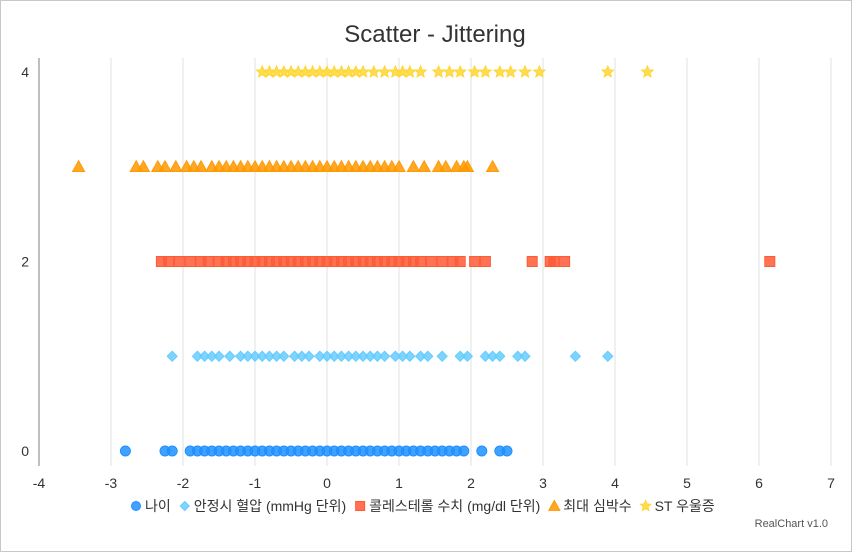  Describe the element at coordinates (111, 483) in the screenshot. I see `x-tick-label: -3` at that location.